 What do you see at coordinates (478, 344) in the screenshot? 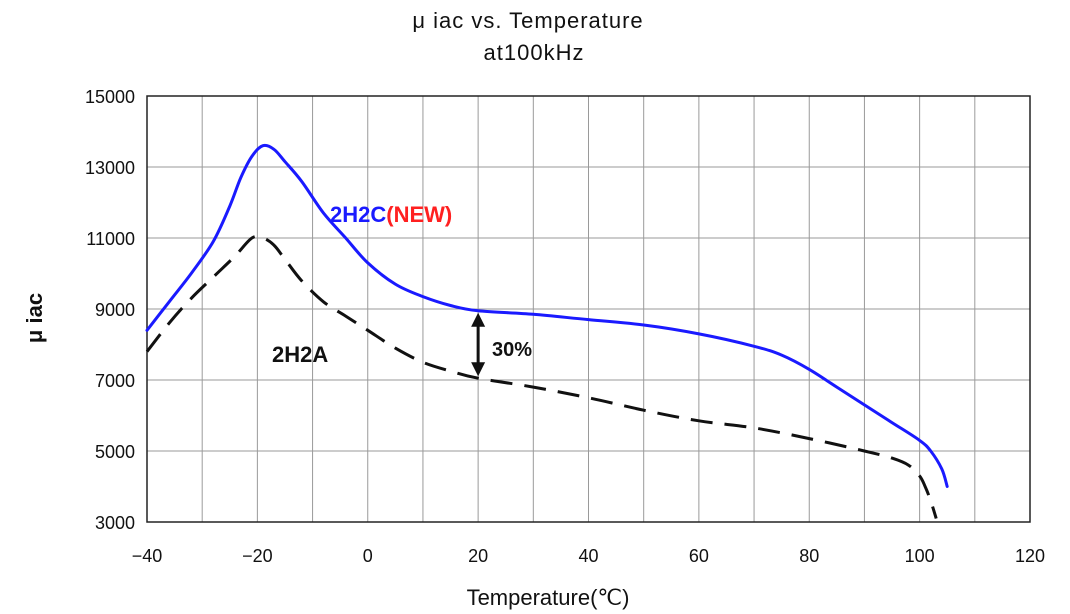
I see `annotation-30-percent` at bounding box center [478, 344].